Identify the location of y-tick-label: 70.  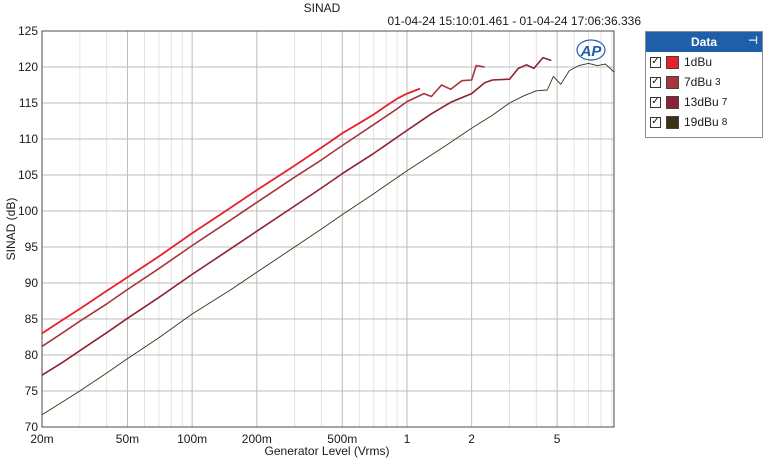
(32, 427).